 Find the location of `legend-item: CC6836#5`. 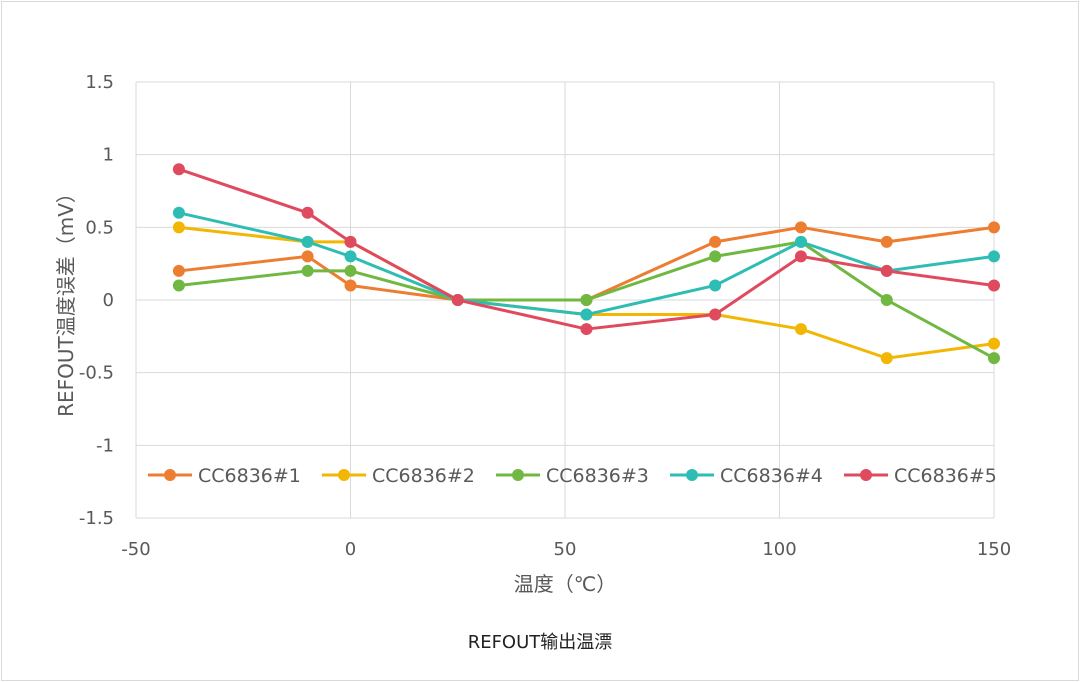

legend-item: CC6836#5 is located at coordinates (920, 476).